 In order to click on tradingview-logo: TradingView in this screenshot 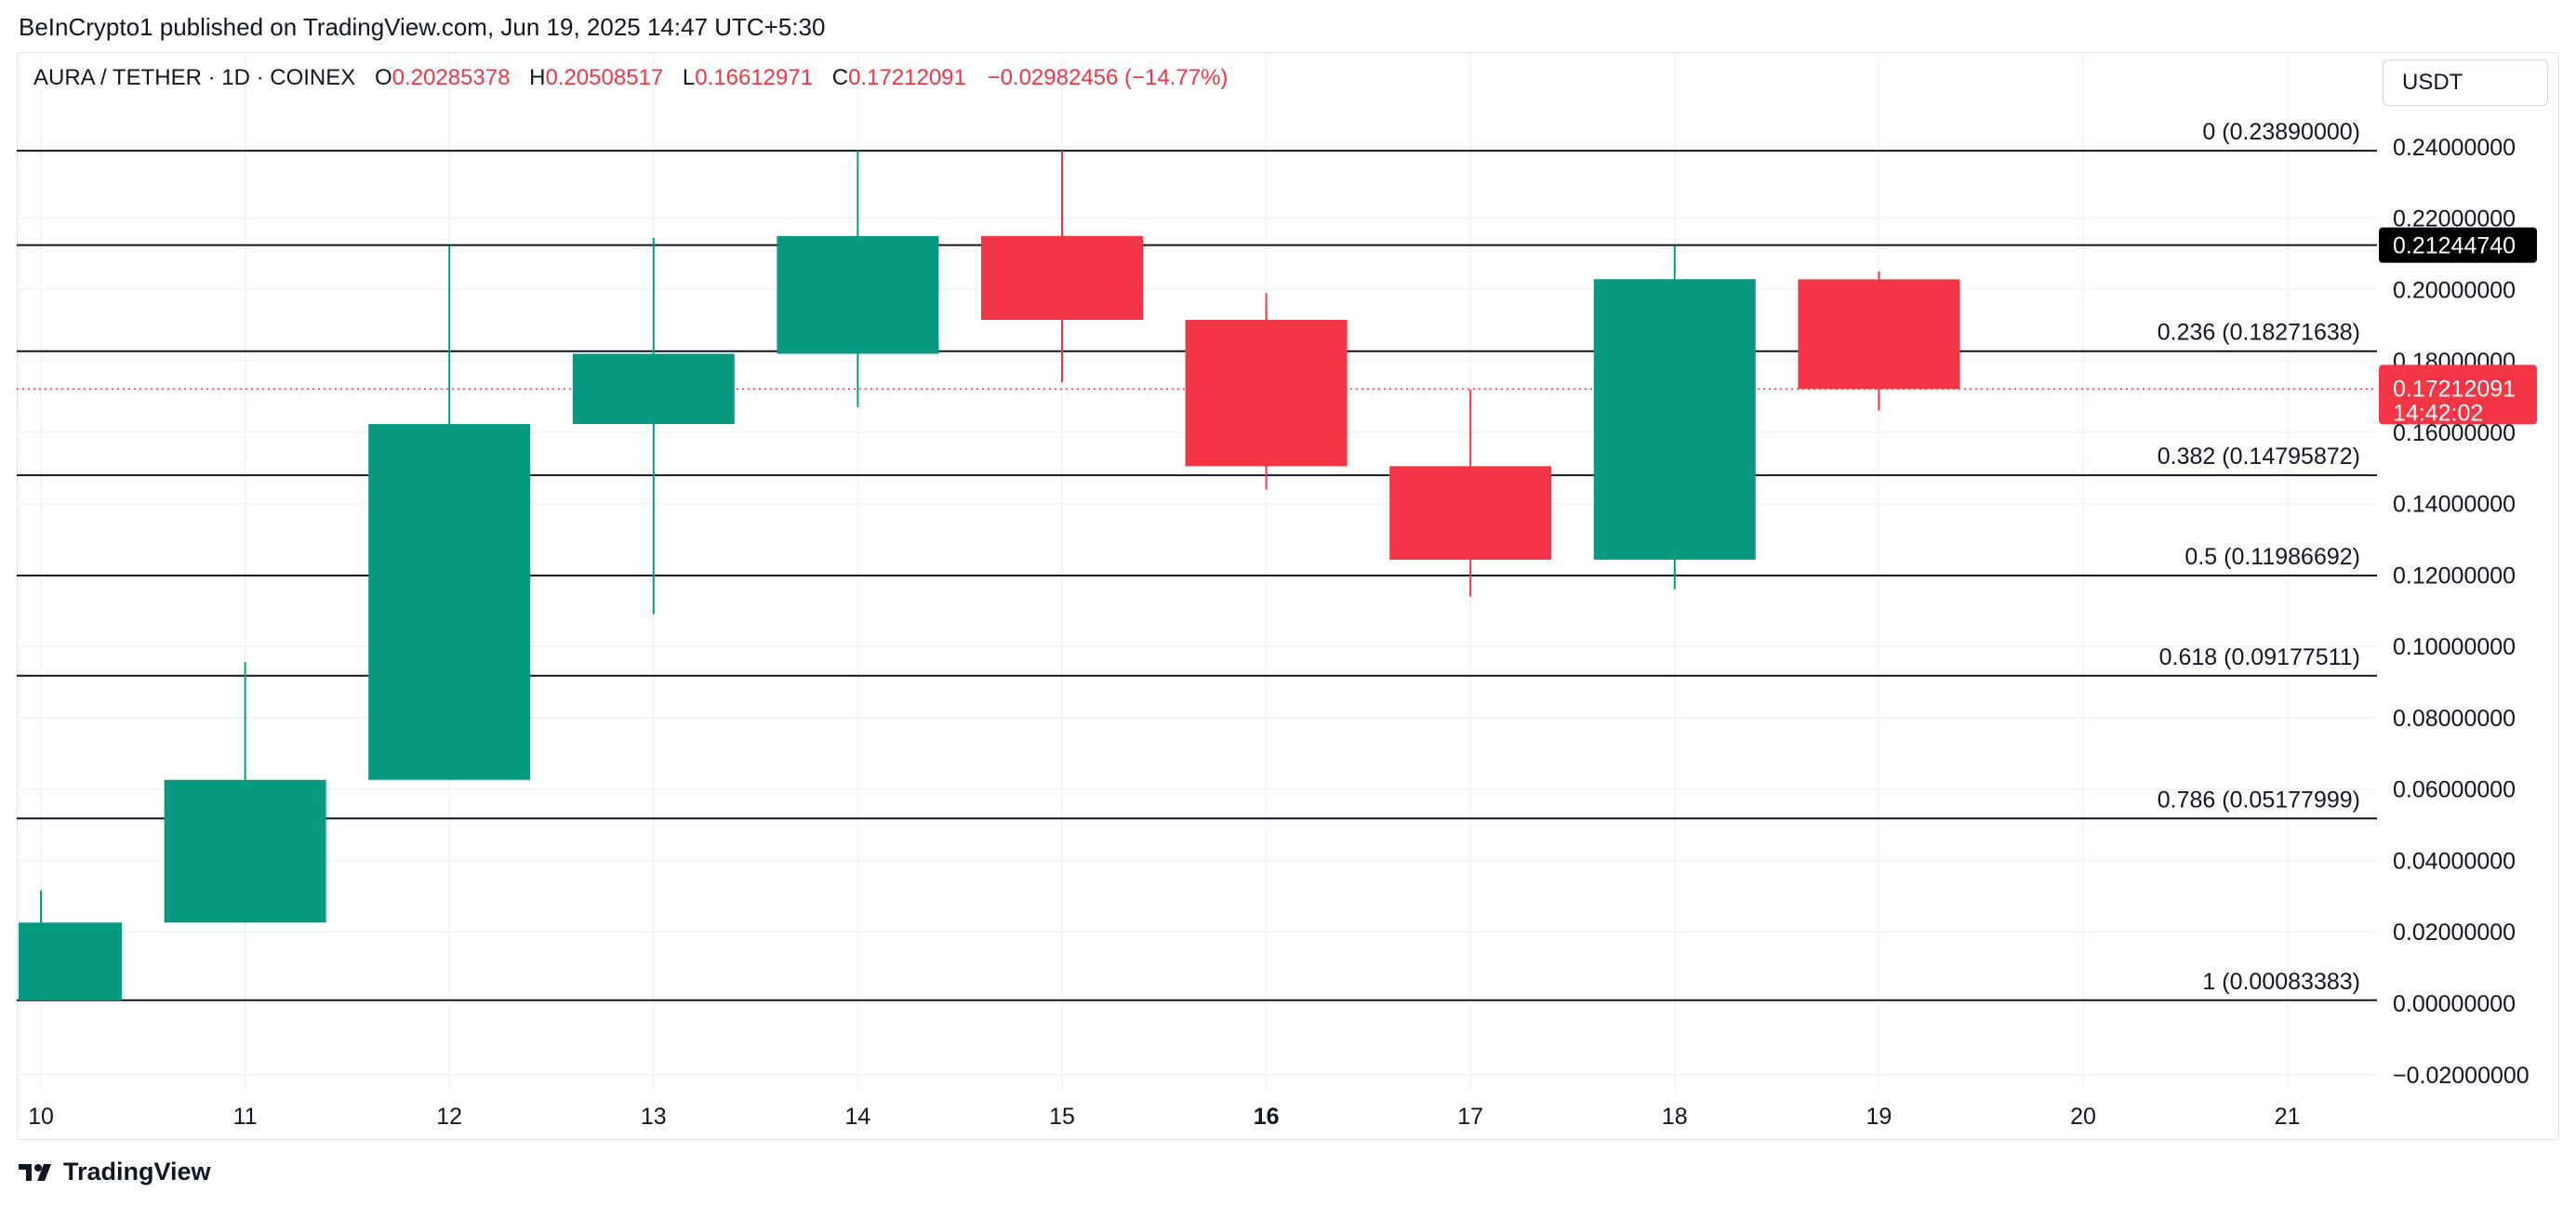, I will do `click(115, 1172)`.